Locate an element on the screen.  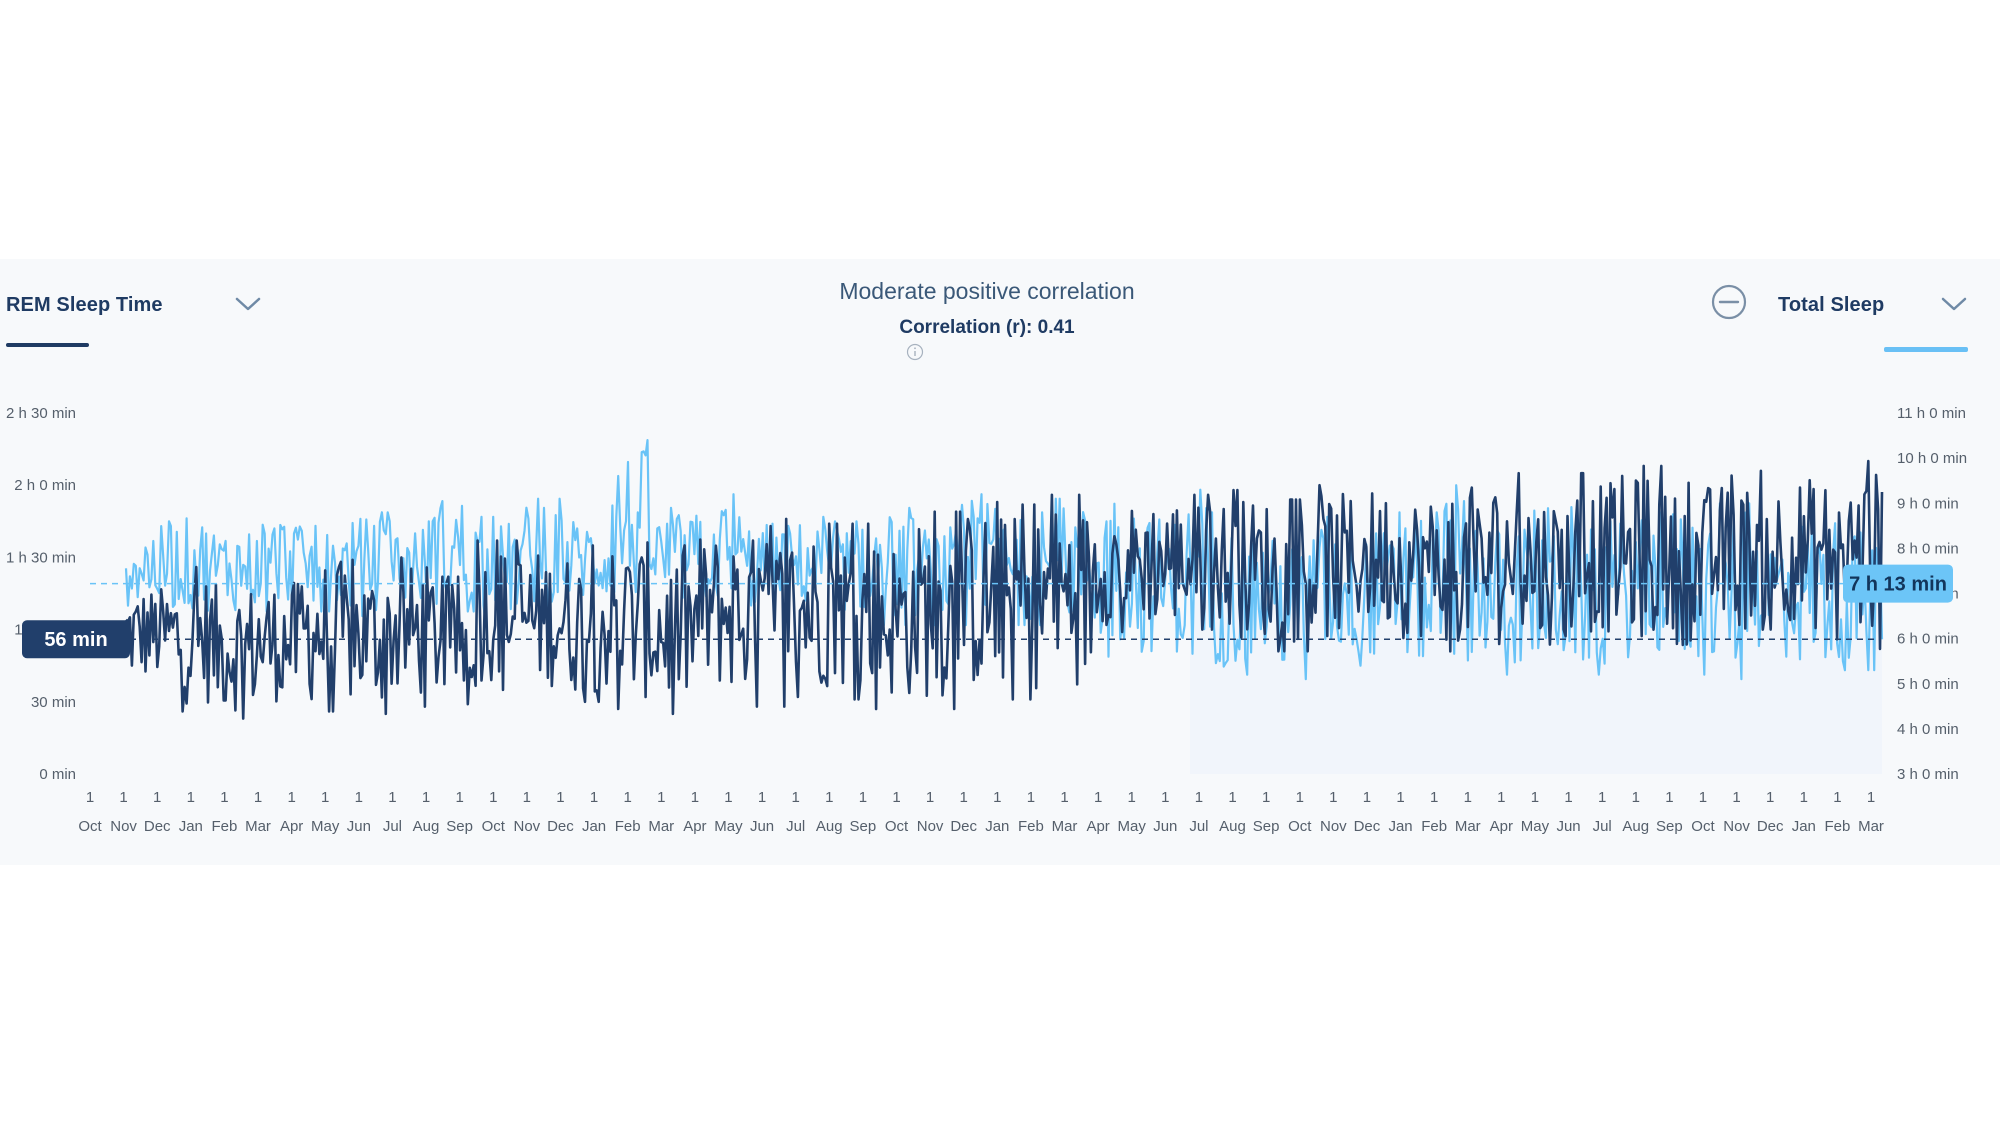
rem-average-badge is located at coordinates (76, 639).